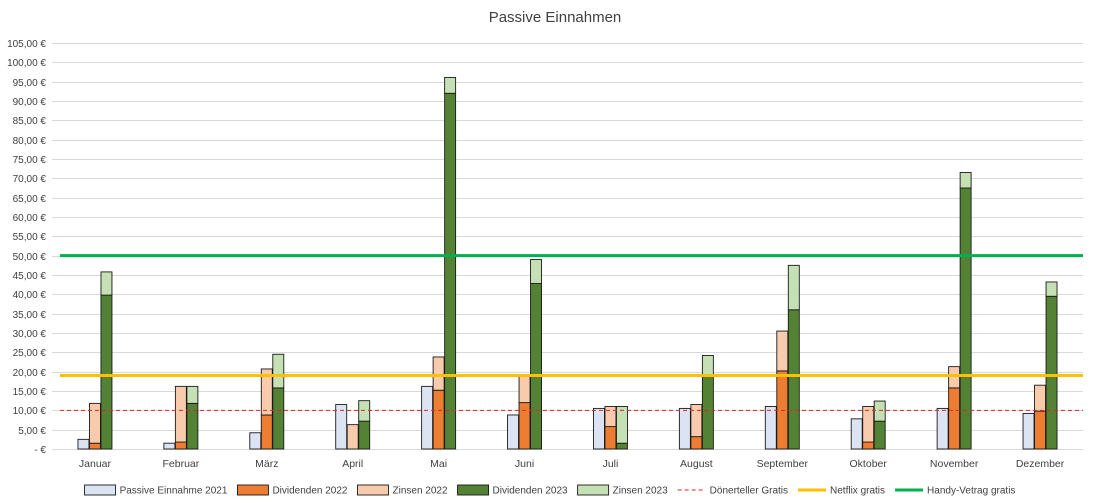 This screenshot has width=1100, height=503. What do you see at coordinates (707, 365) in the screenshot?
I see `bar-zinsen-2023-august` at bounding box center [707, 365].